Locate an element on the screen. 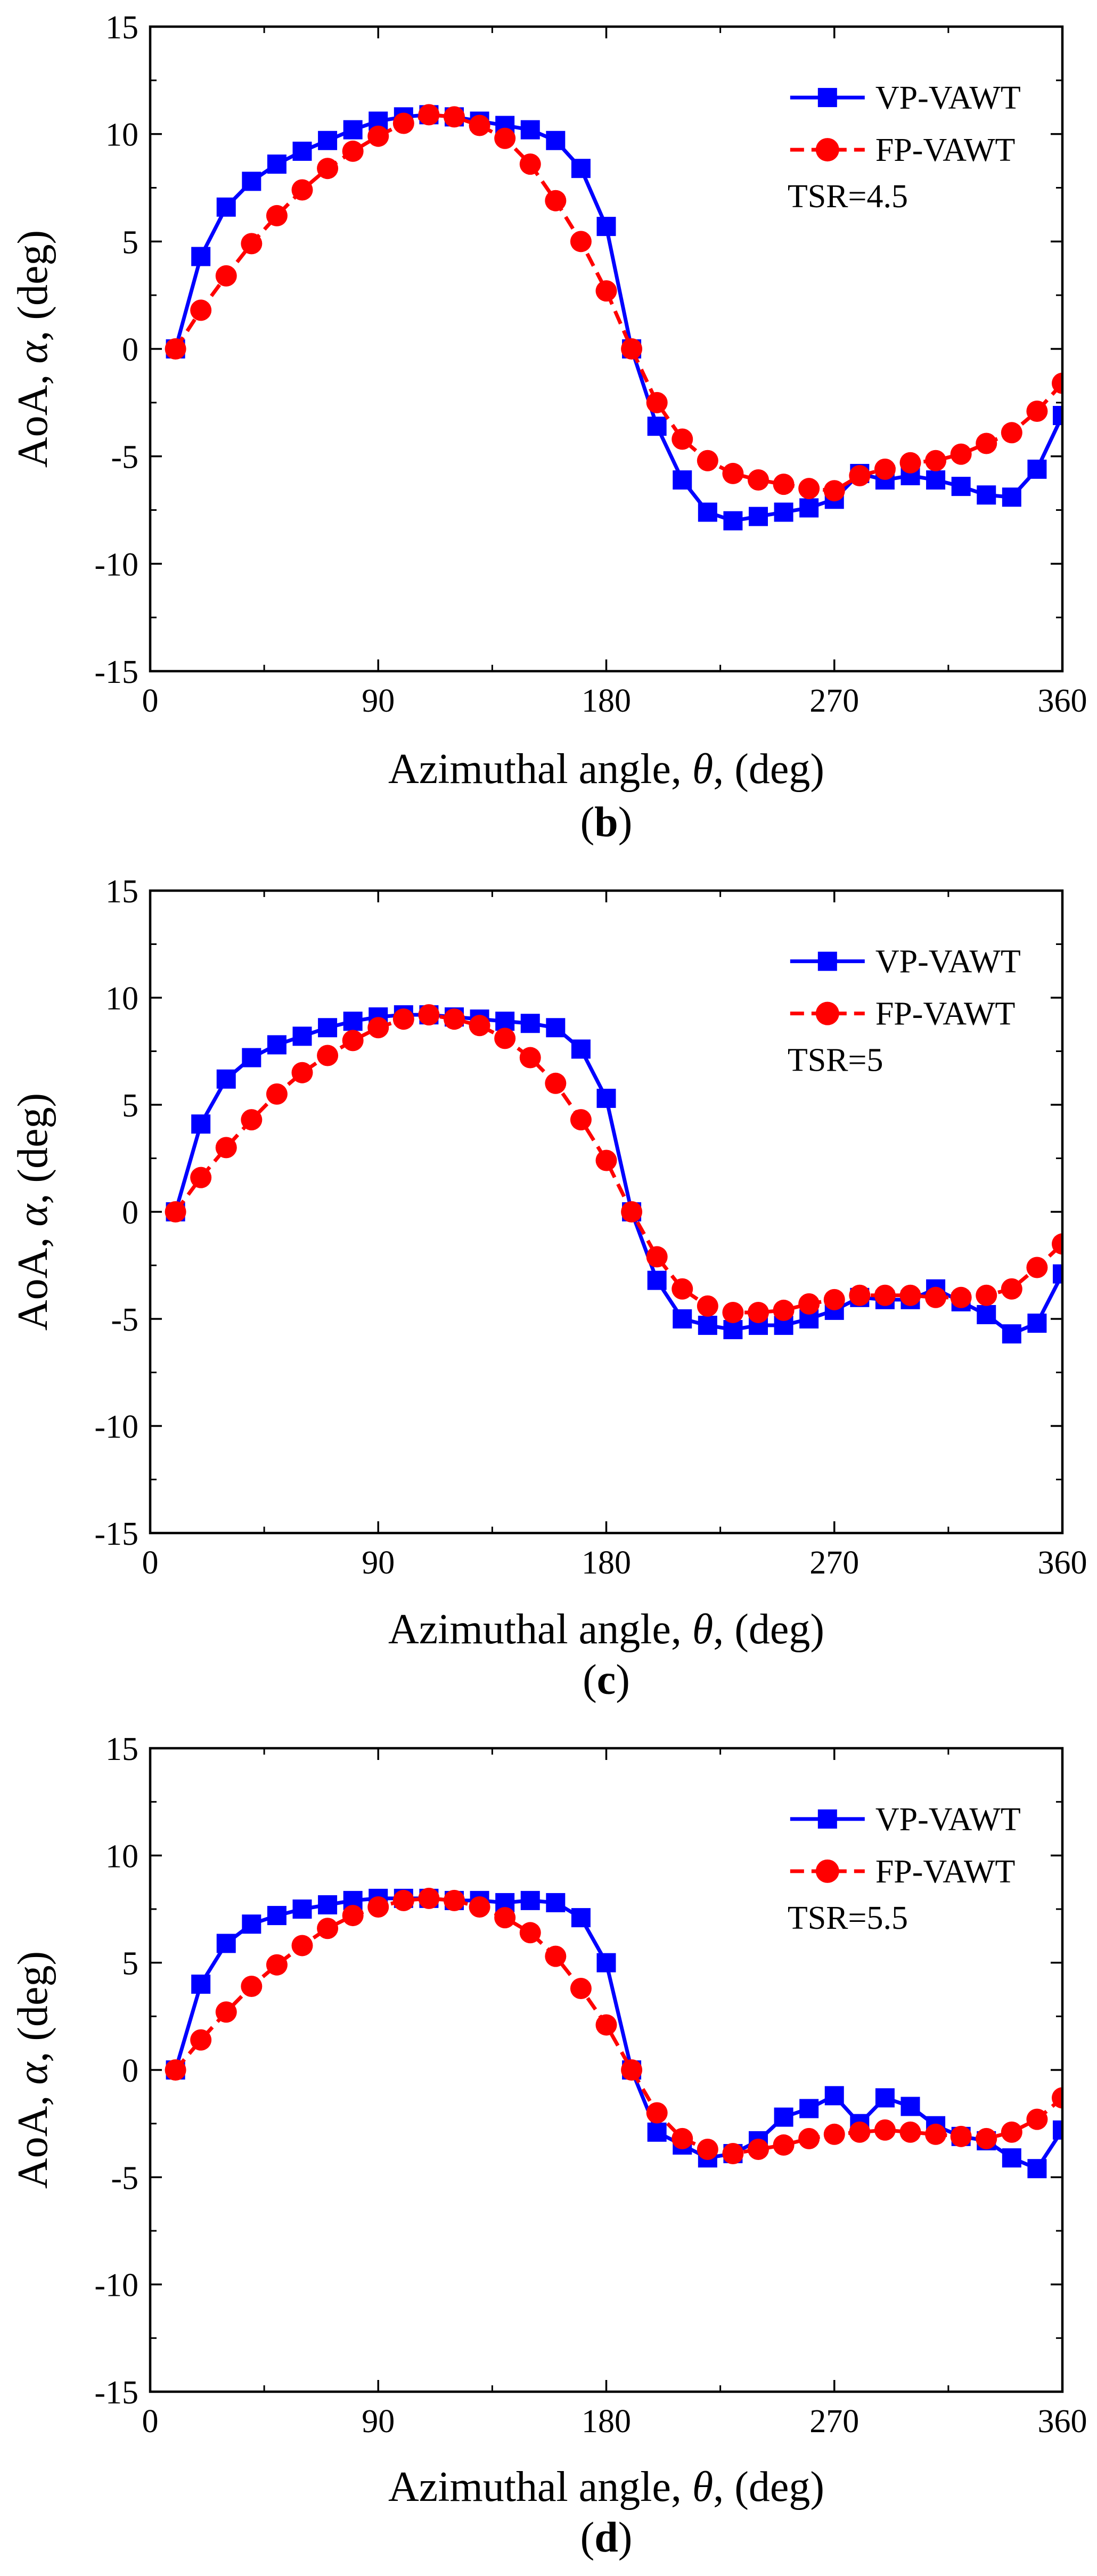 The image size is (1097, 2576). y-axis-label-part: , (deg) is located at coordinates (33, 2007).